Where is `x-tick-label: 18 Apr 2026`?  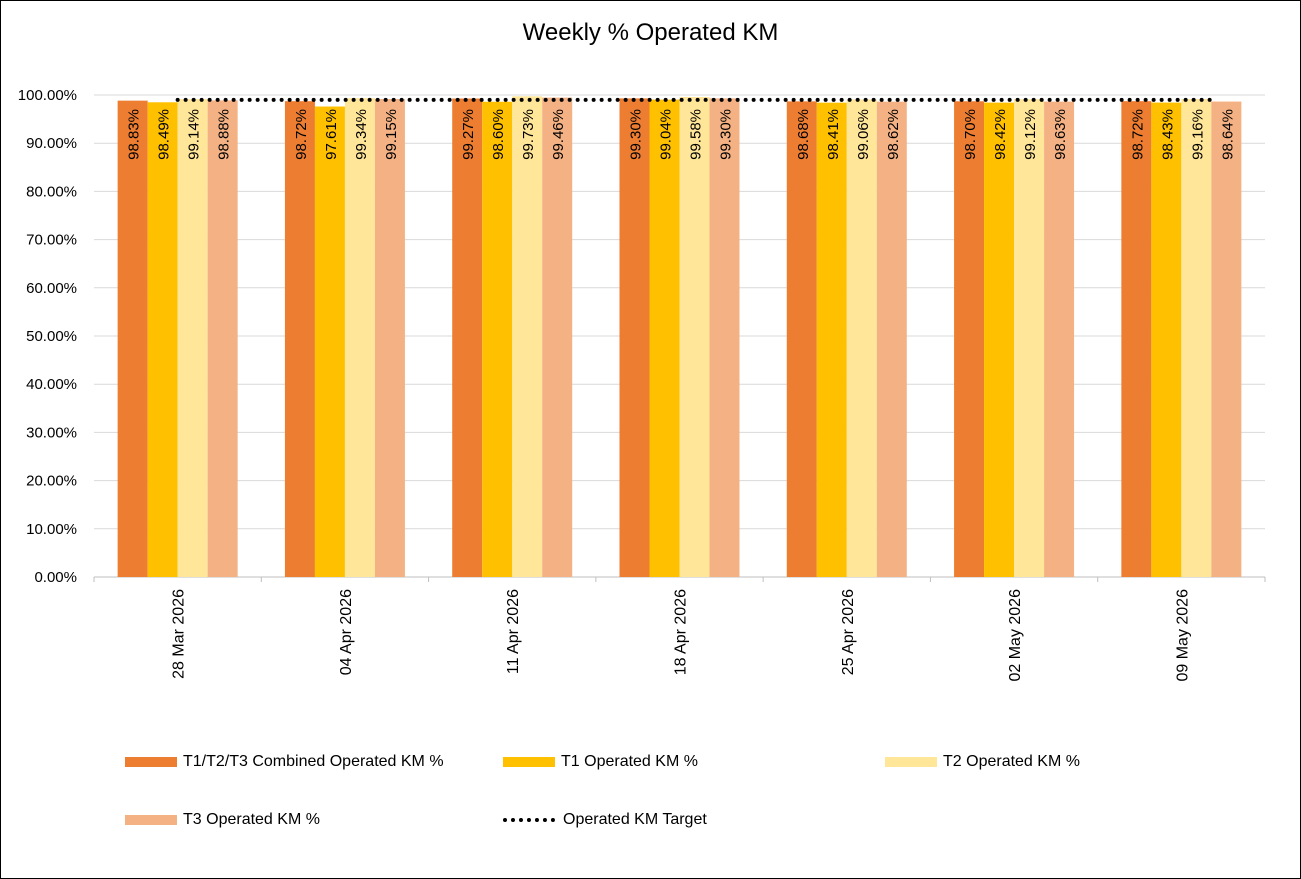 x-tick-label: 18 Apr 2026 is located at coordinates (681, 632).